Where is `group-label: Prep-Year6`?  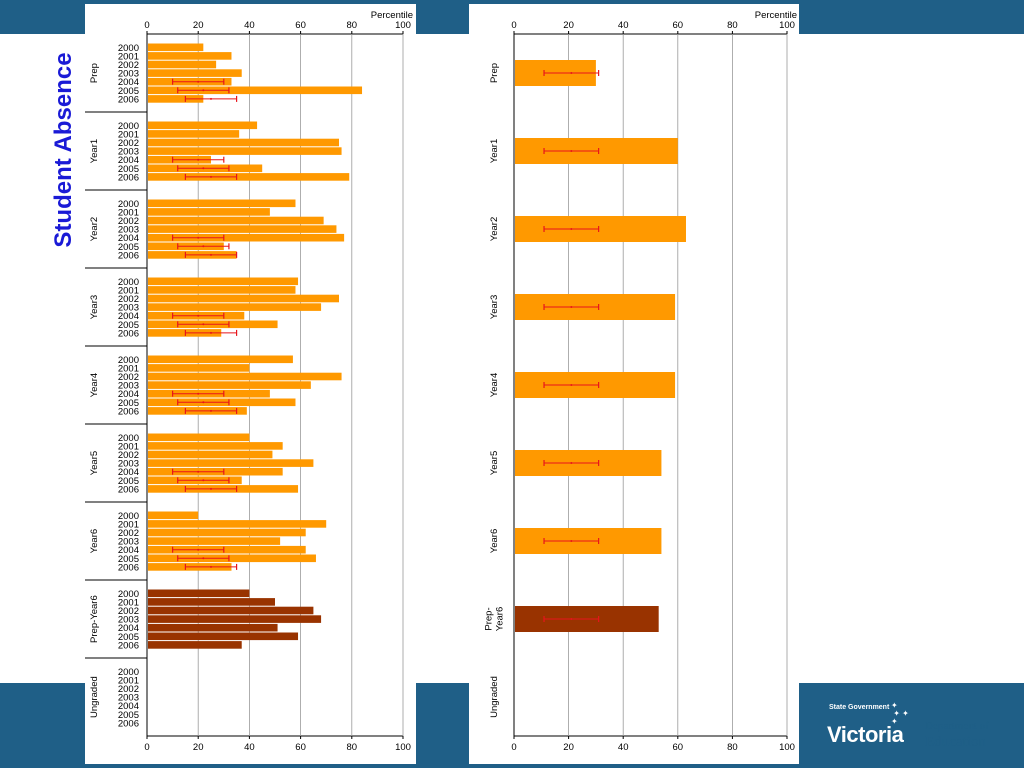
group-label: Prep-Year6 is located at coordinates (94, 619).